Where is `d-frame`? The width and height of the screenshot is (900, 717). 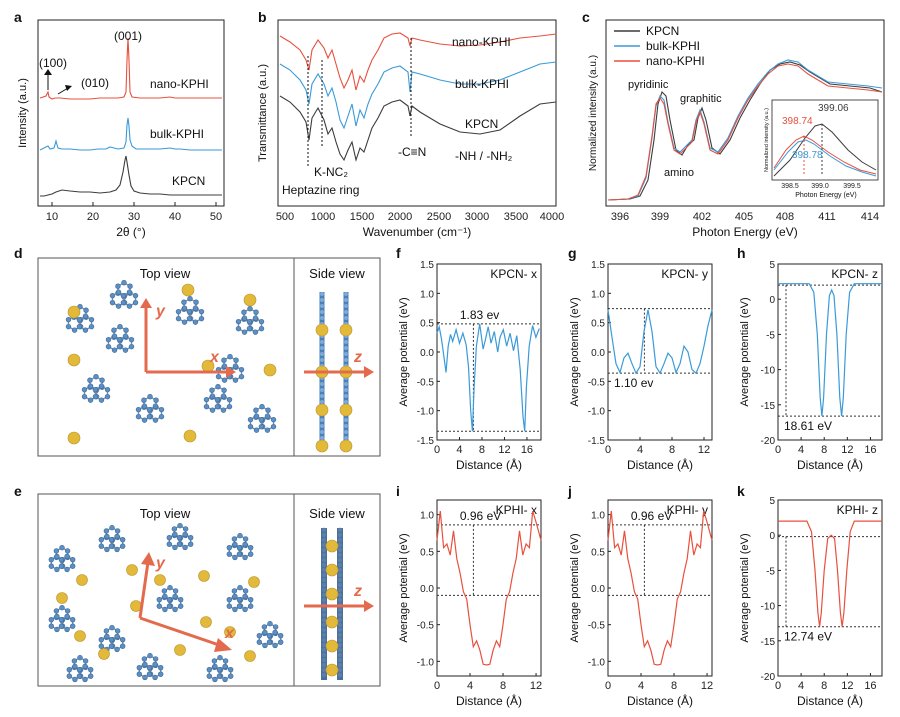 d-frame is located at coordinates (209, 357).